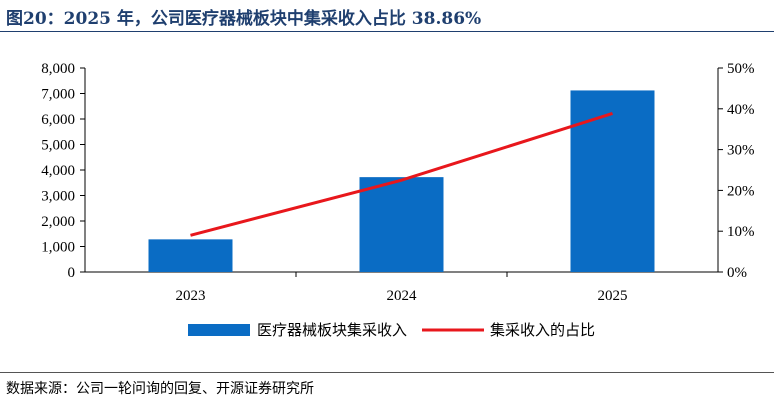  I want to click on right-tick-label: 40%, so click(741, 110).